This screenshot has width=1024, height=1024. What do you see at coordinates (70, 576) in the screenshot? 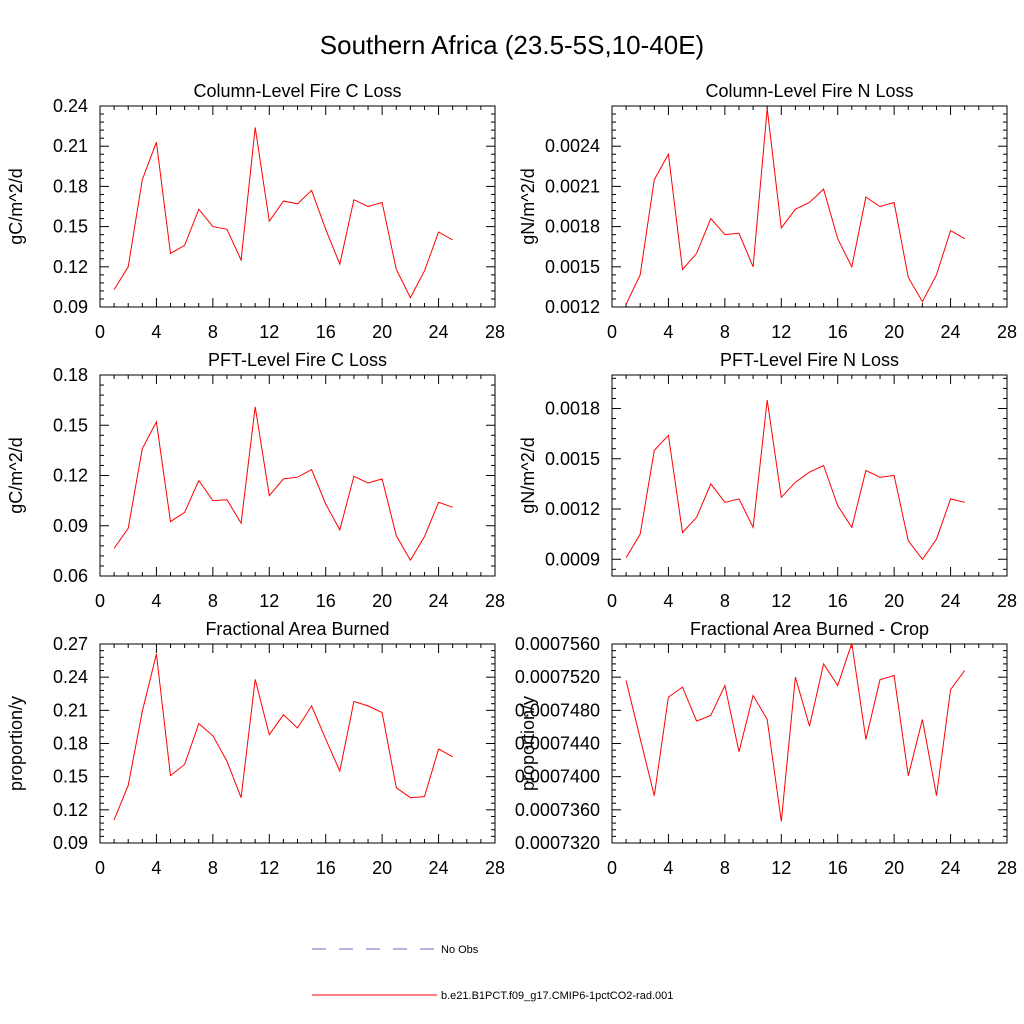
I see `y-tick-label: 0.06` at bounding box center [70, 576].